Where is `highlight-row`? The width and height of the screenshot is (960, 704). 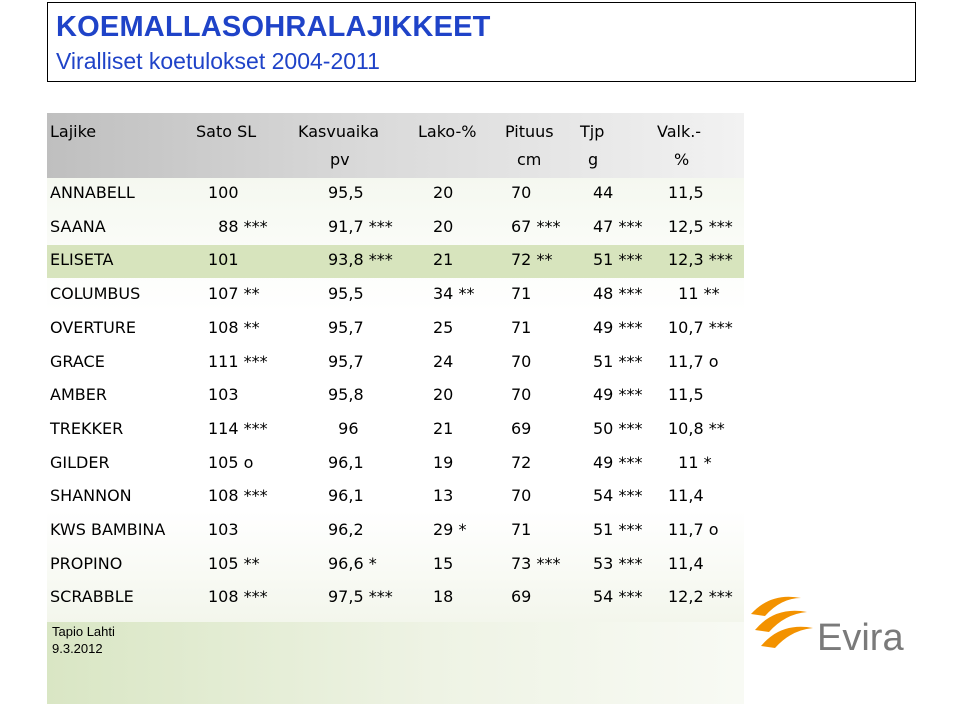
highlight-row is located at coordinates (395, 261).